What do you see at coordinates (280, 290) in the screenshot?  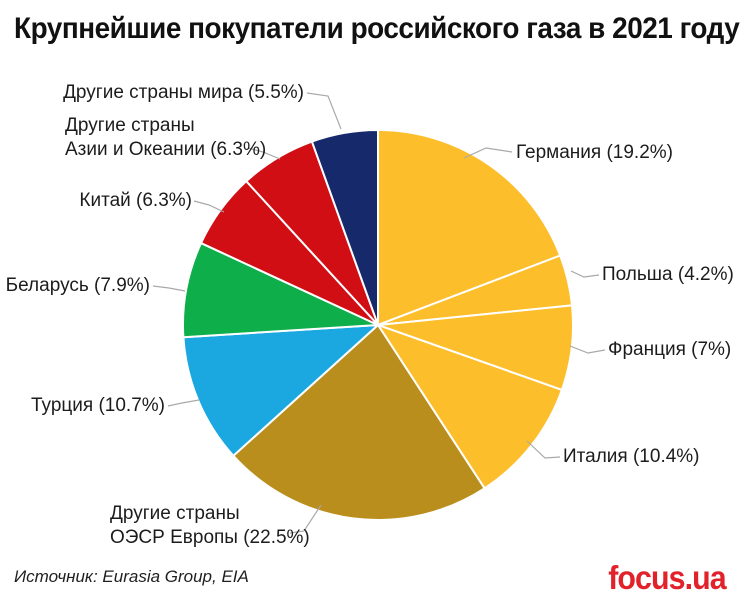 I see `pie-slice-belarus` at bounding box center [280, 290].